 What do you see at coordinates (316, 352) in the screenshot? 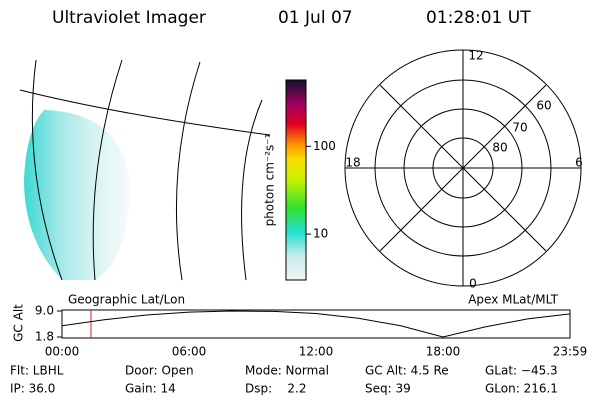
I see `x-tick-label: 12:00` at bounding box center [316, 352].